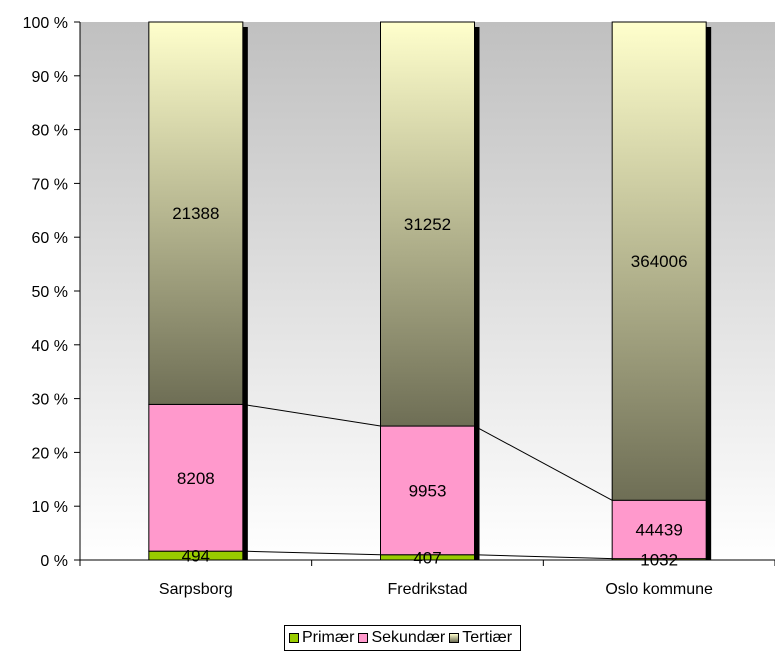 This screenshot has height=654, width=775. I want to click on x-tick-label: Fredrikstad, so click(427, 589).